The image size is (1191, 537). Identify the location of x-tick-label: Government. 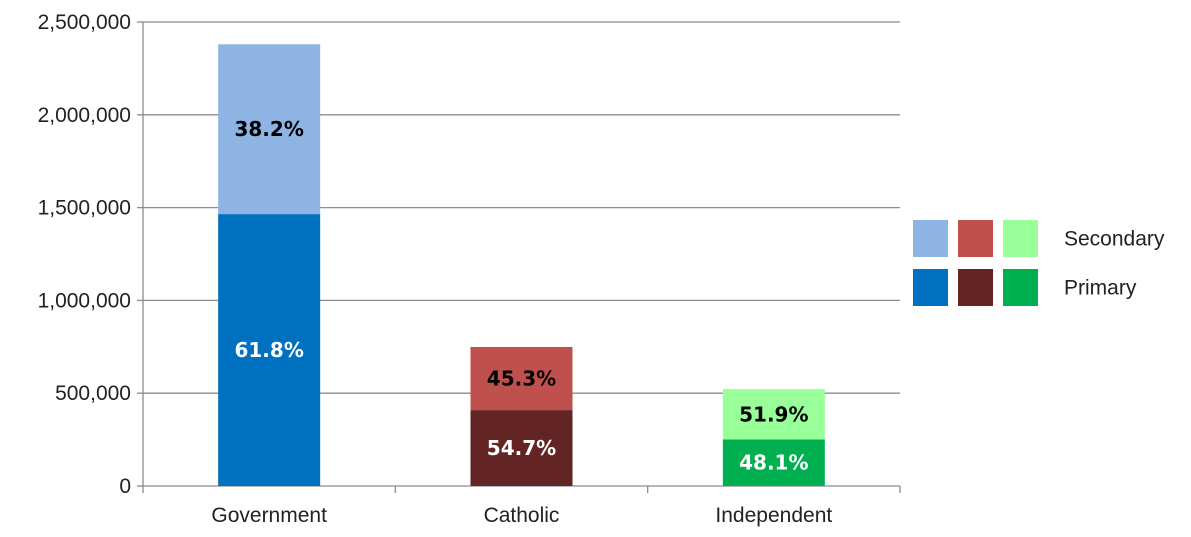
(269, 515).